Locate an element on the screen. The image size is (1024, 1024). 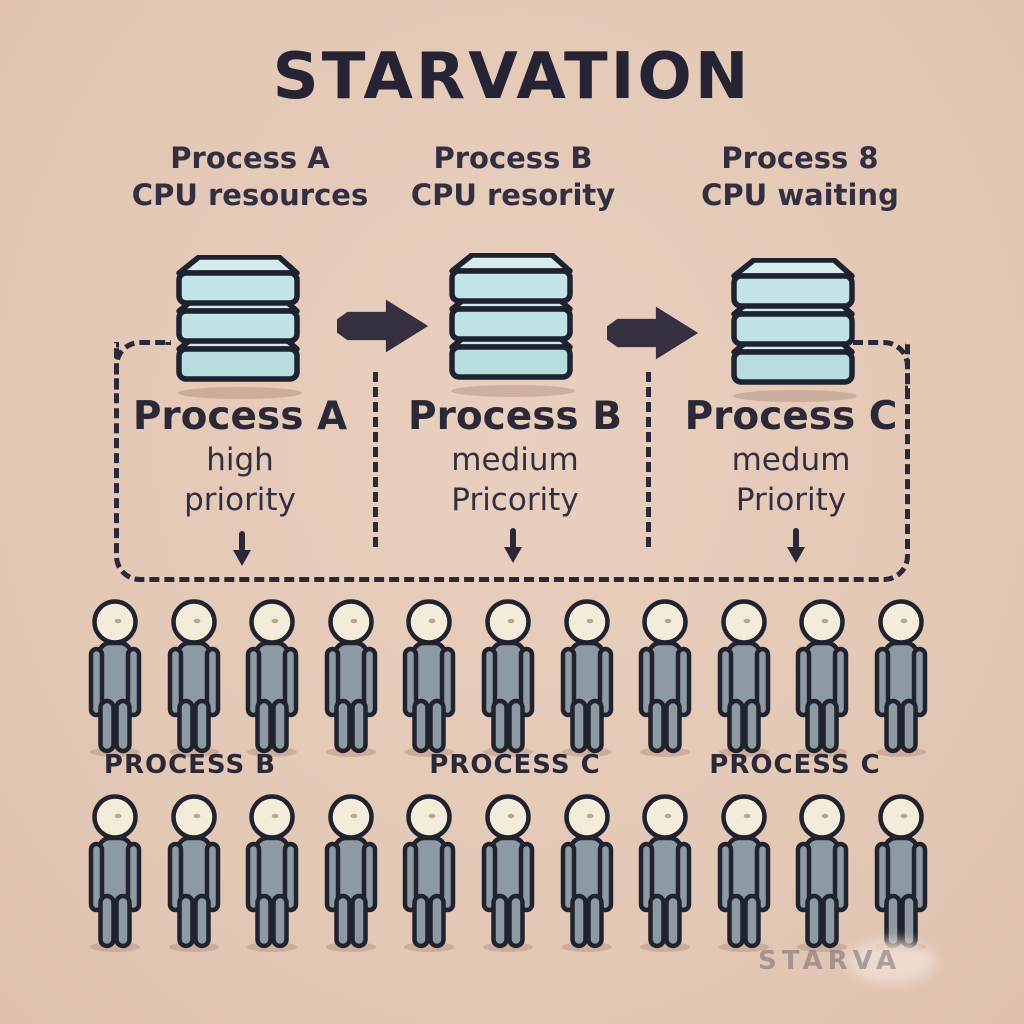
priority-line: high is located at coordinates (240, 460).